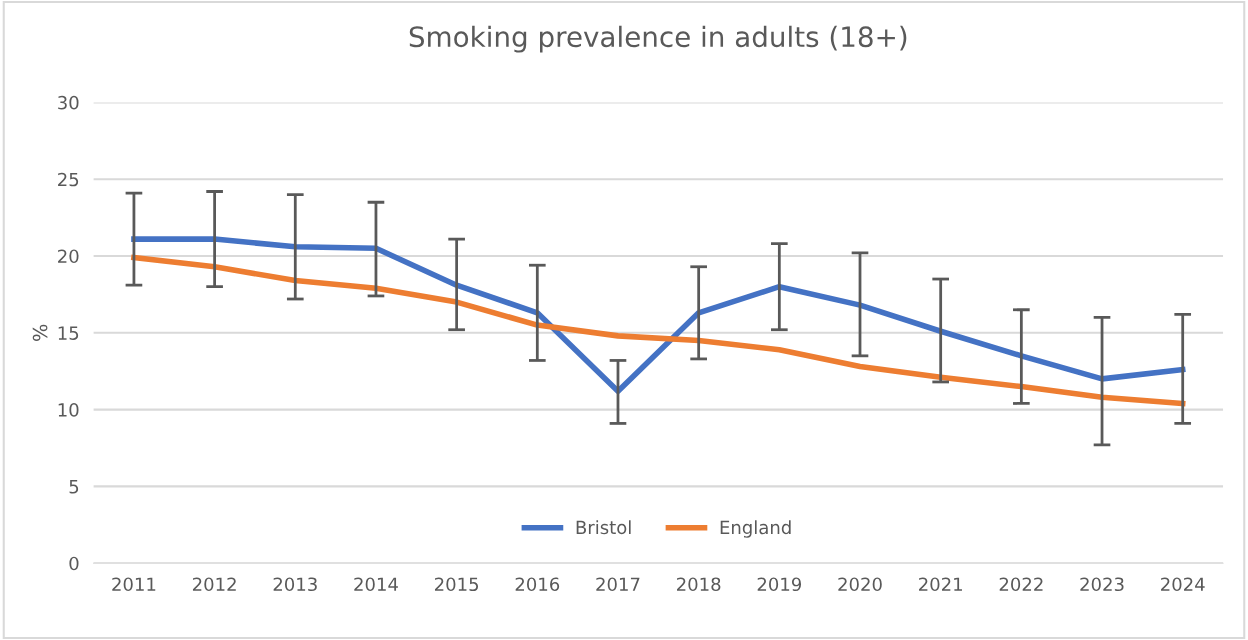 The height and width of the screenshot is (640, 1248). I want to click on x-tick-label: 2017, so click(618, 584).